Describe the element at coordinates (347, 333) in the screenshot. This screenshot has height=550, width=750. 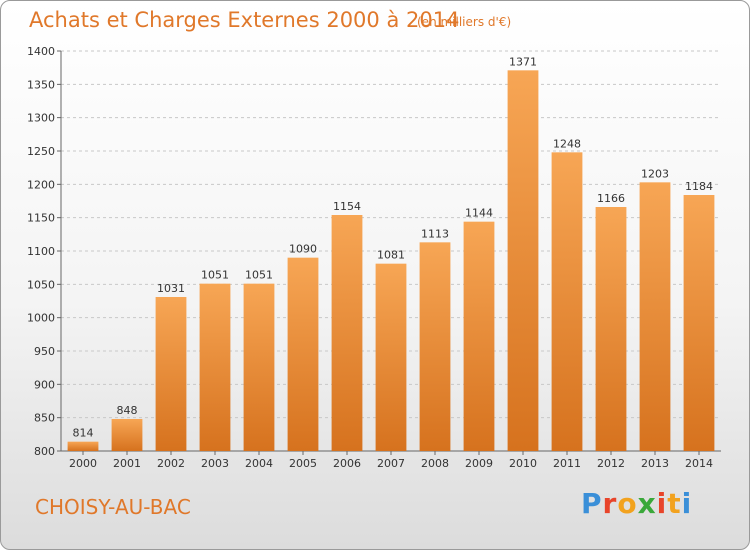
I see `bar-2006` at that location.